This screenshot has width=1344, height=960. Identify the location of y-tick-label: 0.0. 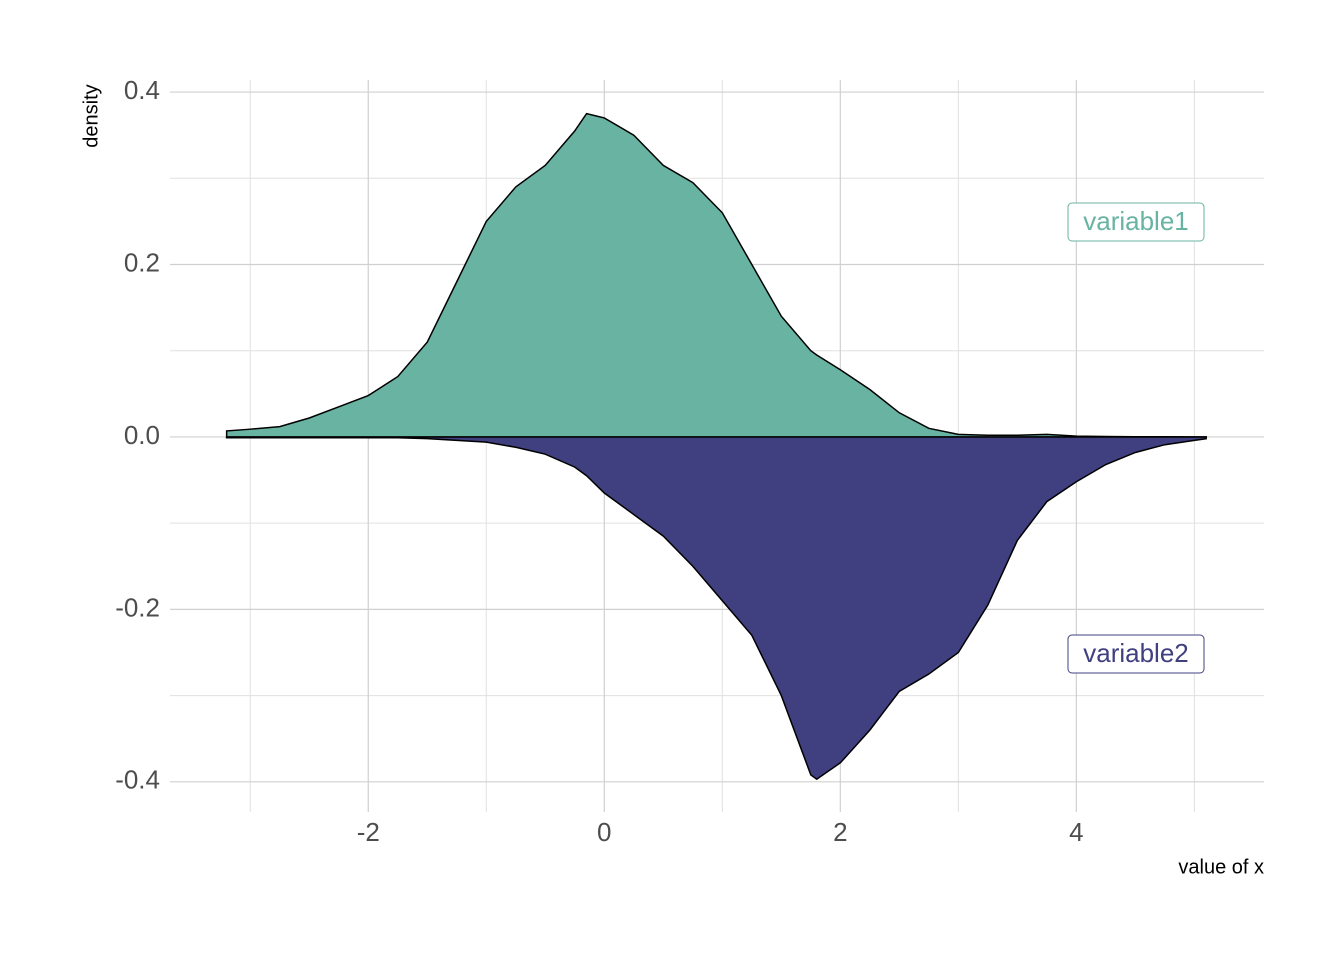
(142, 435).